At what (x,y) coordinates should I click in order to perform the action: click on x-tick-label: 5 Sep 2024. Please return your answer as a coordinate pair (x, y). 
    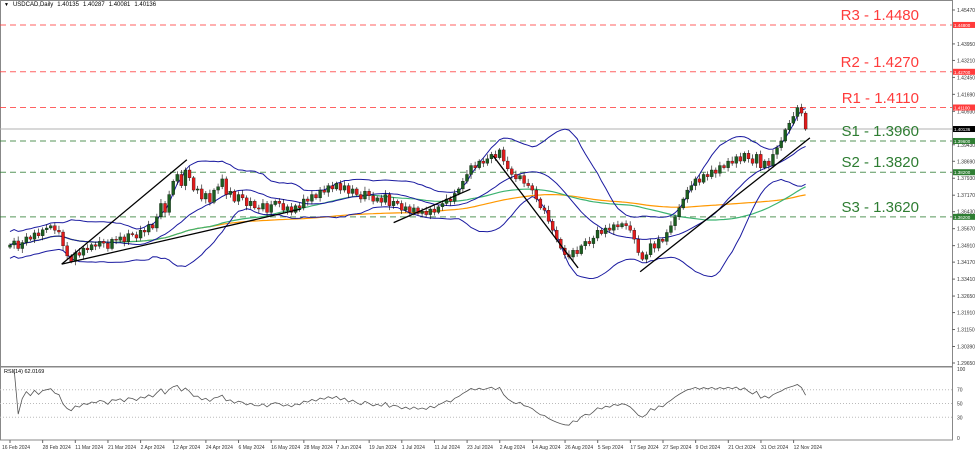
    Looking at the image, I should click on (611, 448).